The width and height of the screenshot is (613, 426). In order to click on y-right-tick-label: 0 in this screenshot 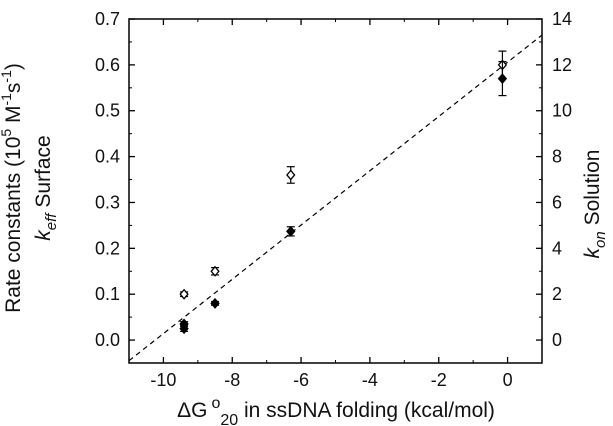, I will do `click(557, 340)`.